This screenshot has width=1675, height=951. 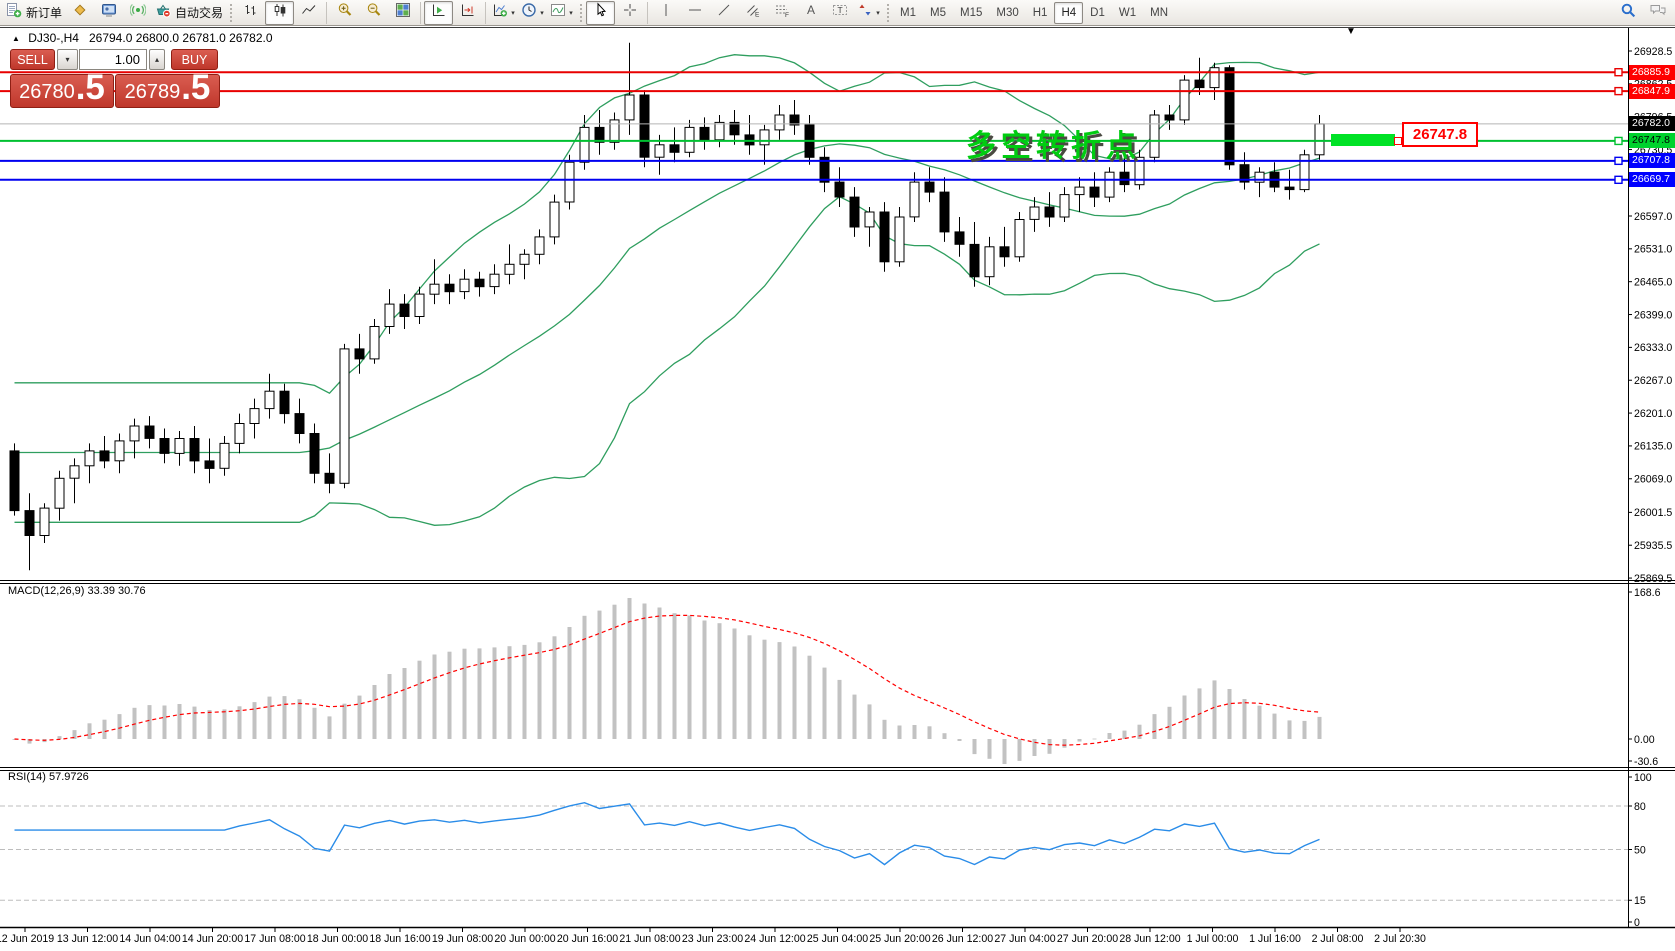 I want to click on chat-button, so click(x=1657, y=13).